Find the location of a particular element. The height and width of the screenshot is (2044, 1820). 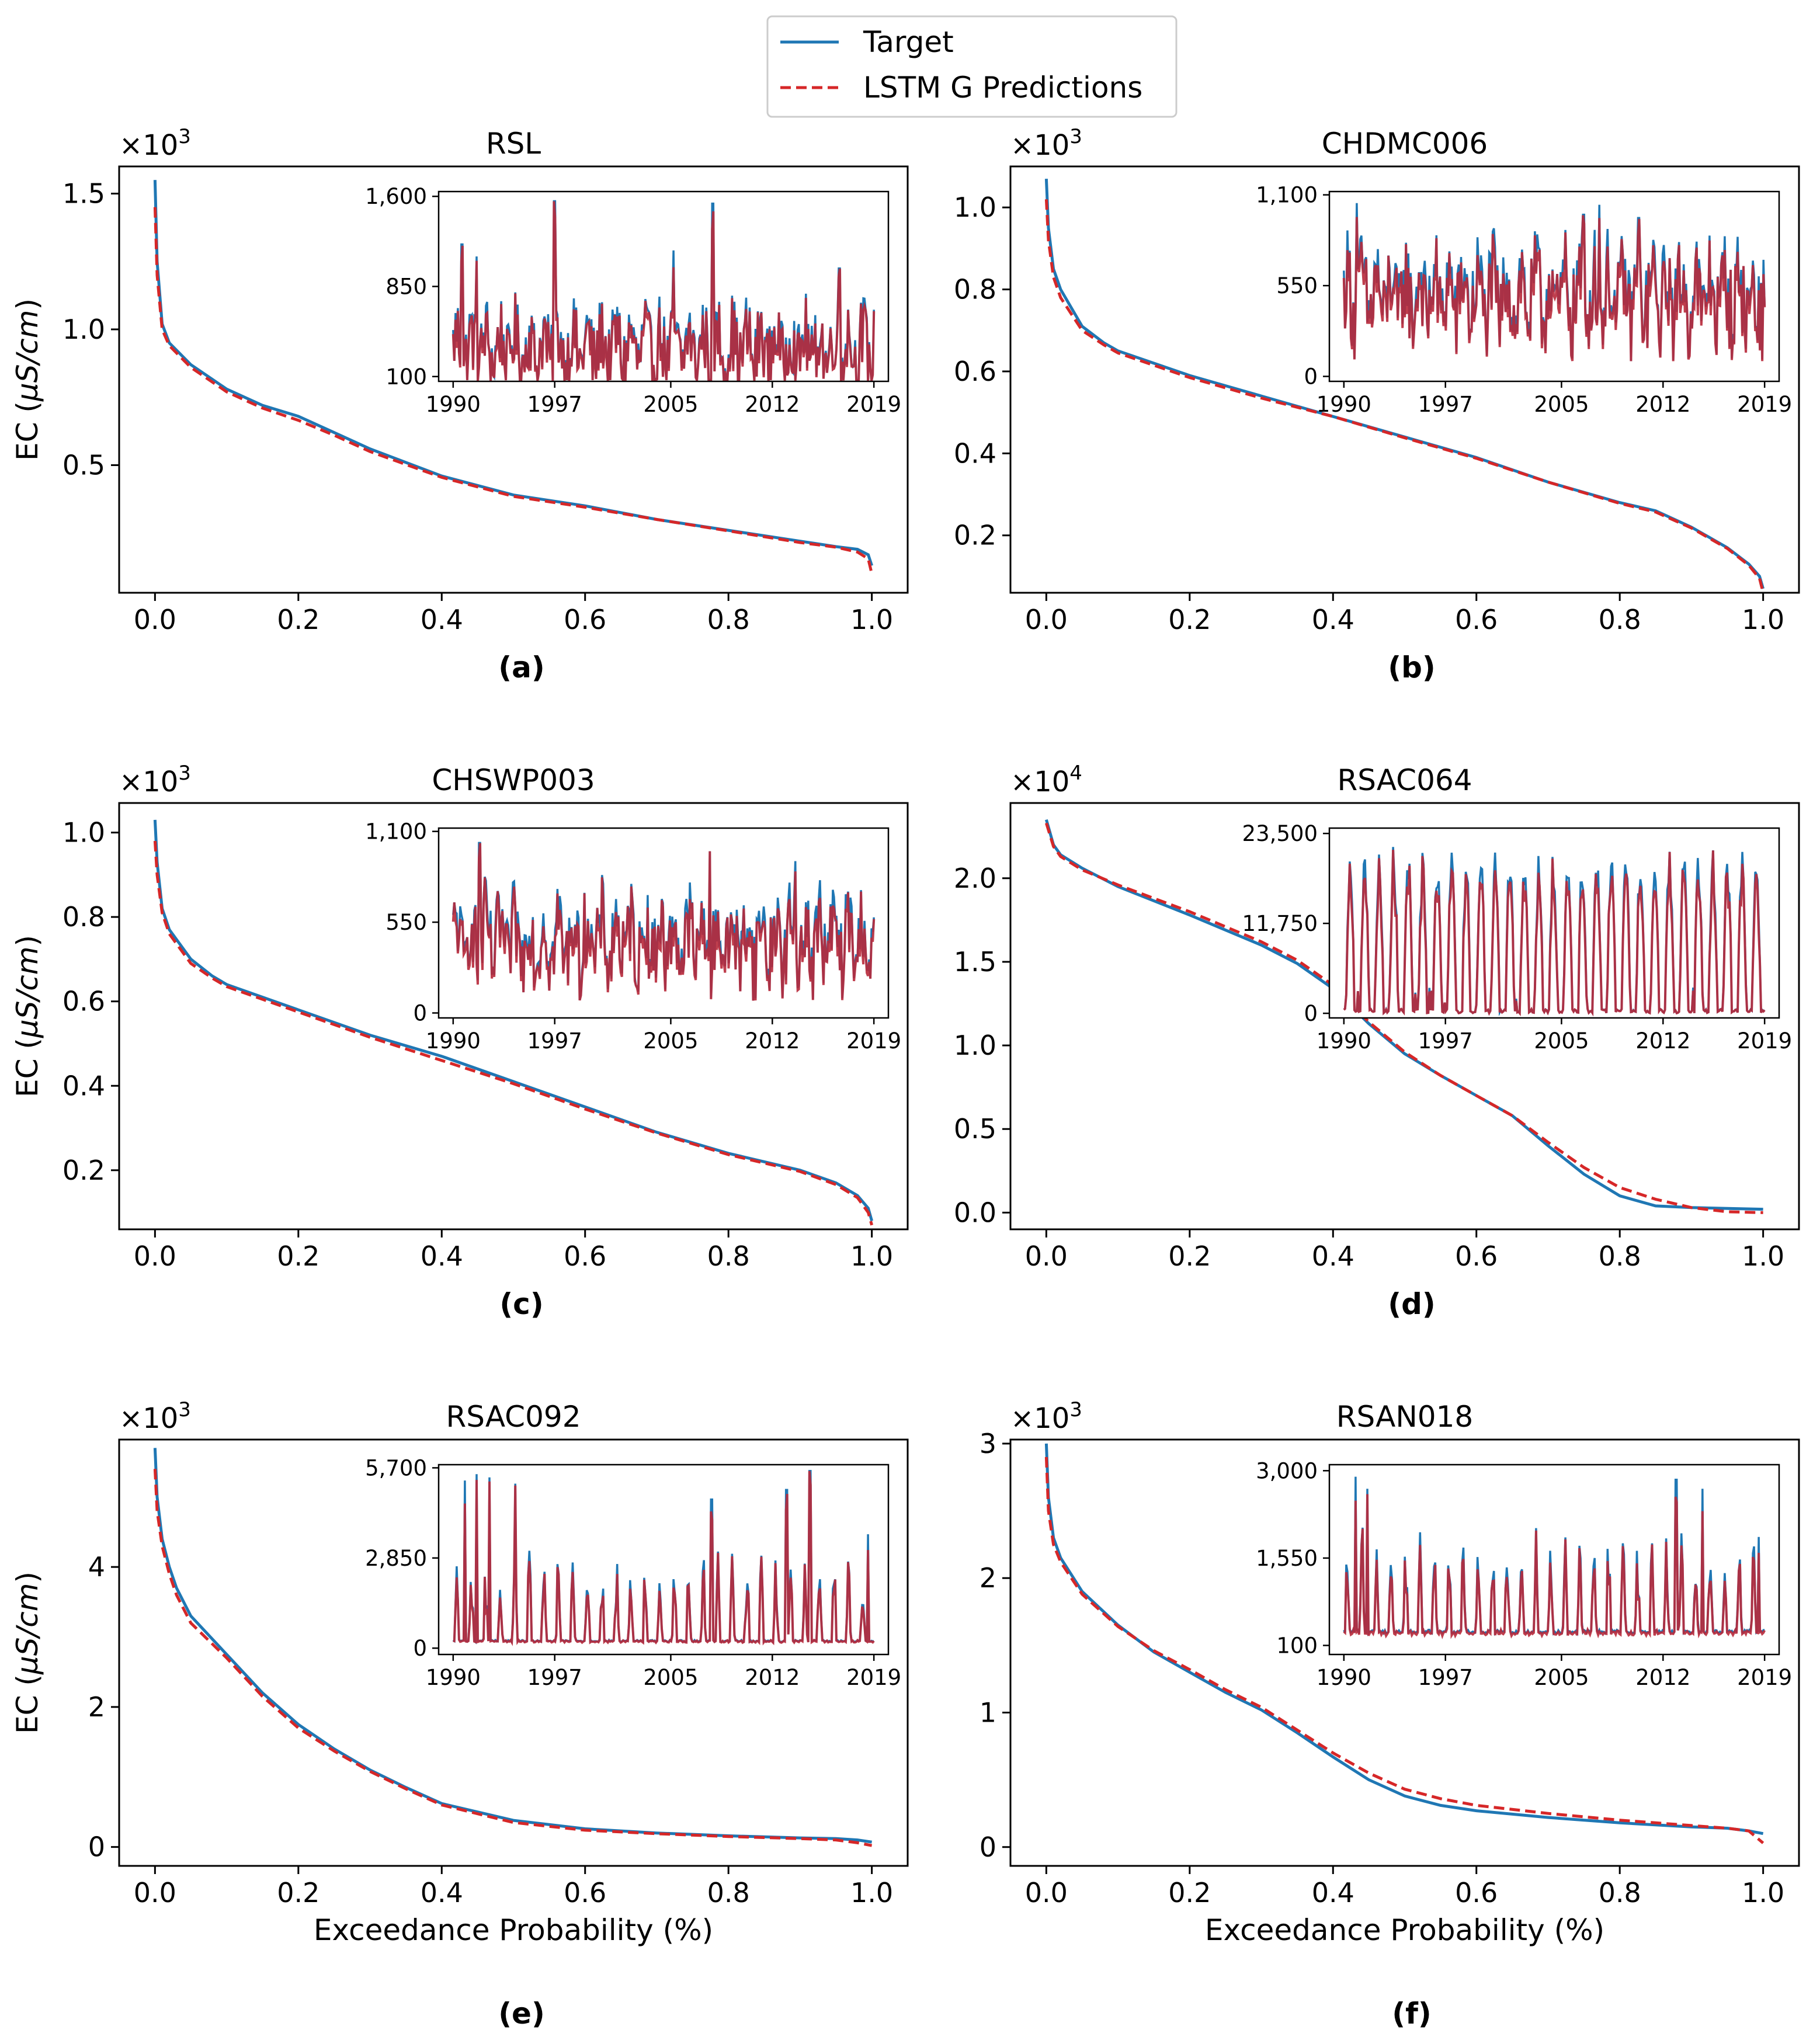

inset-timeseries: 1990 1997 2005 2012 2019 0 2,850 5,700 is located at coordinates (633, 1572).